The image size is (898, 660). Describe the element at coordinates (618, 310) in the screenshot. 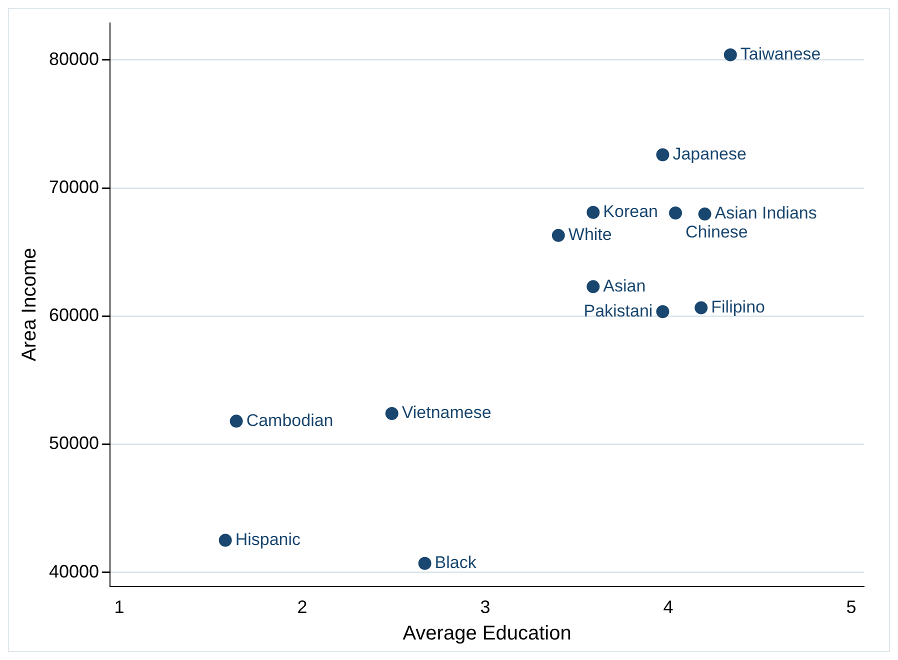

I see `annotation: Pakistani` at that location.